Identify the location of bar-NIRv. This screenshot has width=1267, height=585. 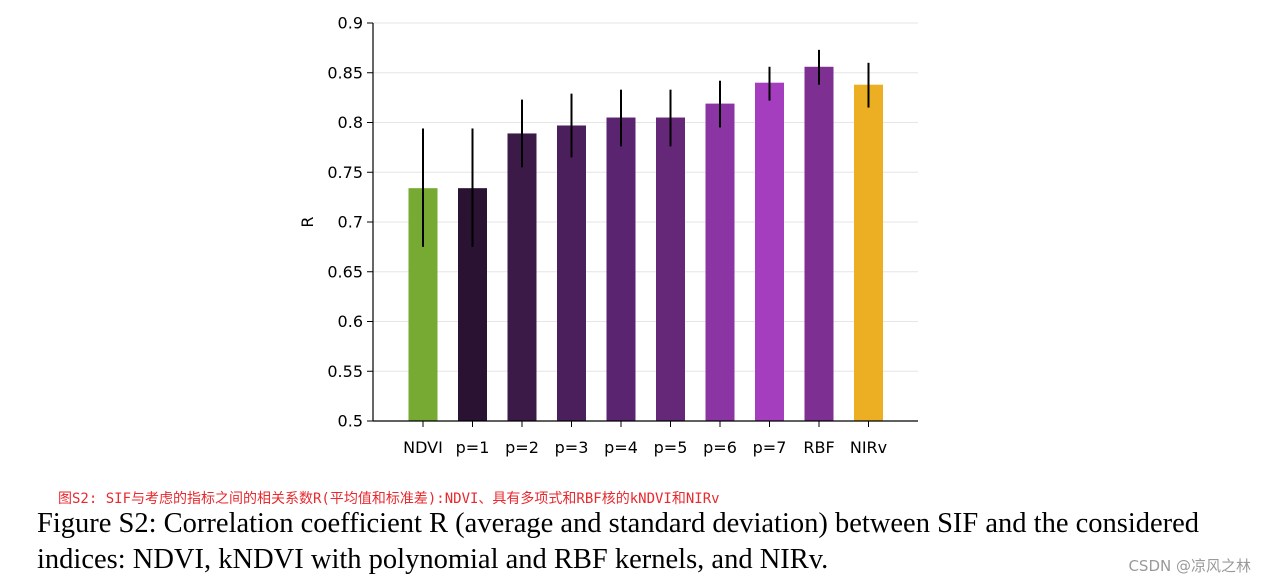
(868, 252).